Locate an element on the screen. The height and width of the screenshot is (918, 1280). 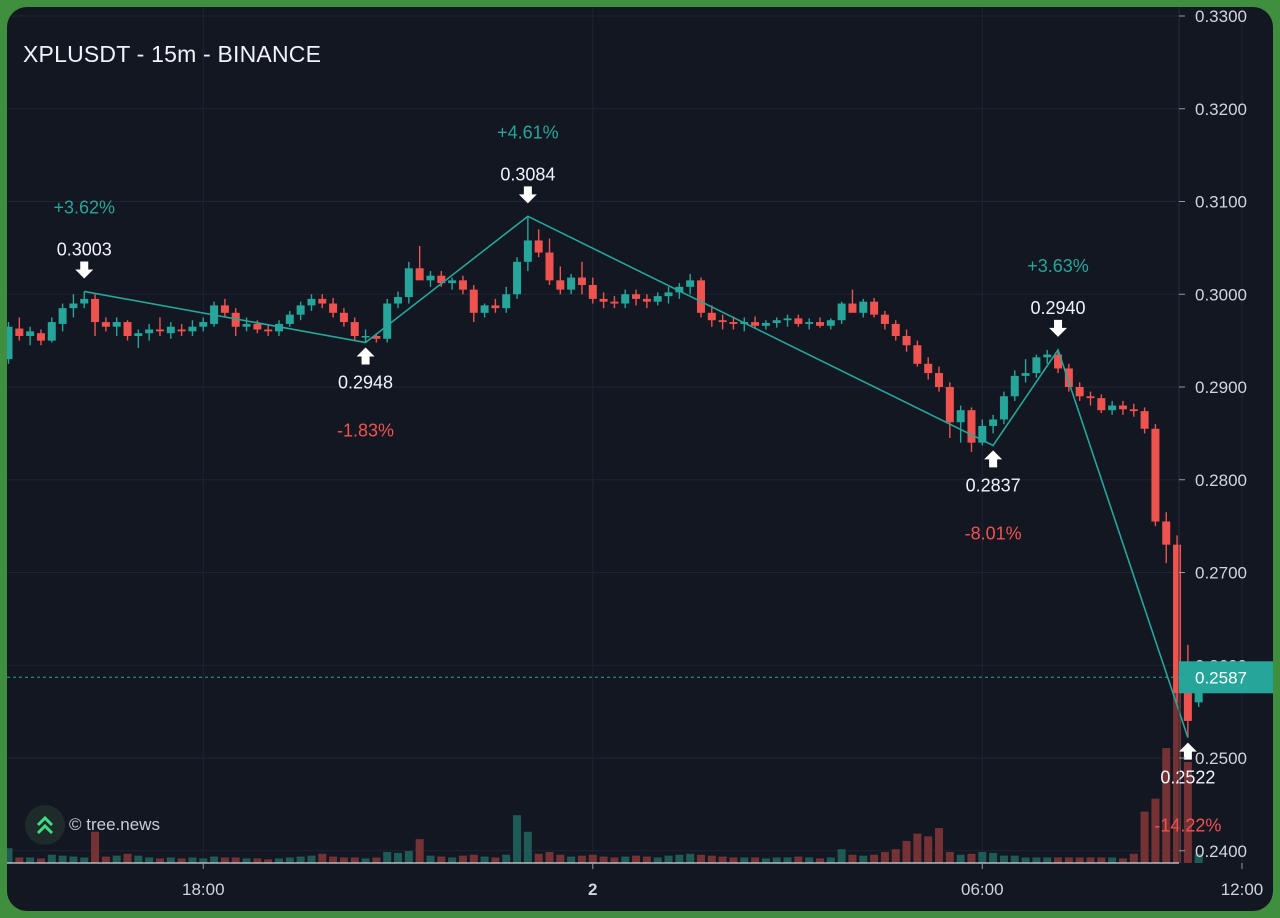
pivot-high-label: 0.3003 is located at coordinates (84, 249).